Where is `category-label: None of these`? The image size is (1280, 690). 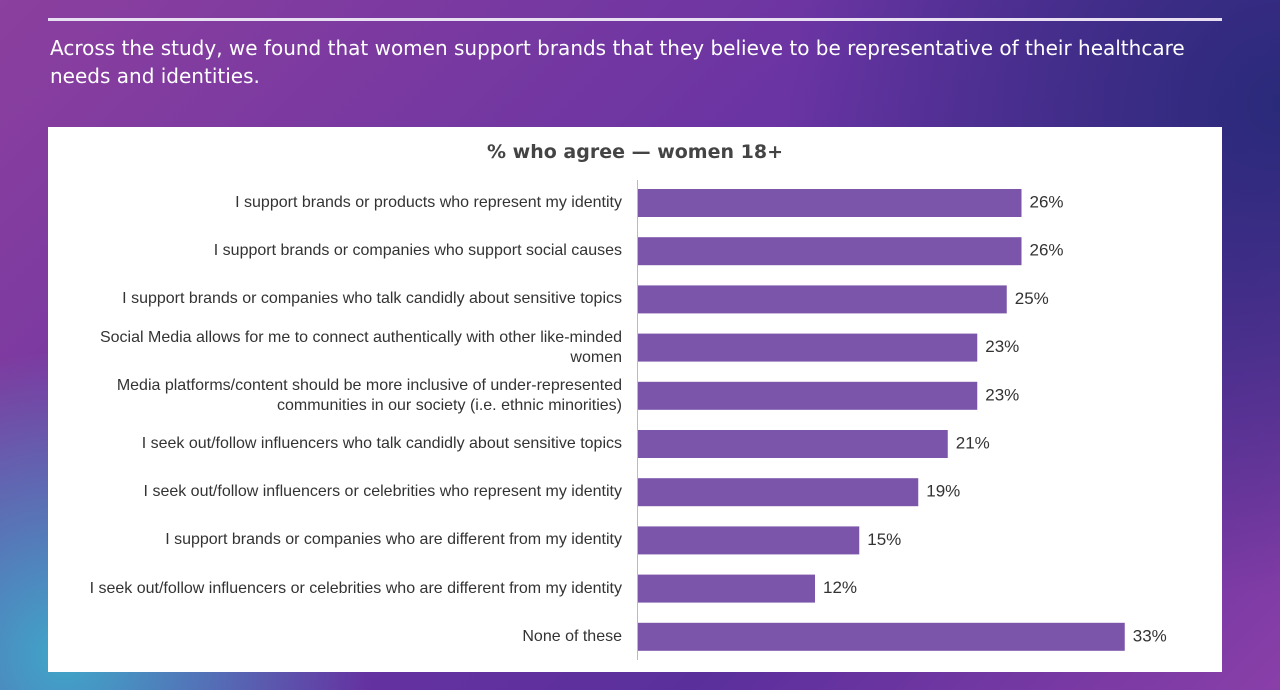
category-label: None of these is located at coordinates (572, 636).